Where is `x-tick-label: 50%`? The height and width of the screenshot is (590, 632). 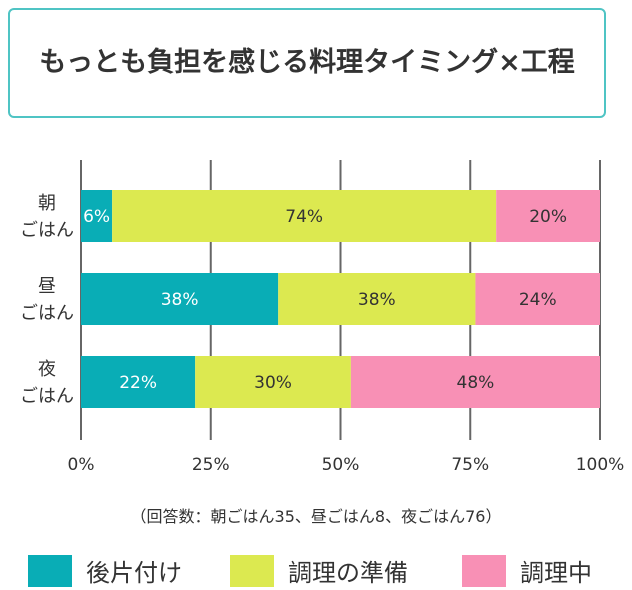
x-tick-label: 50% is located at coordinates (341, 465).